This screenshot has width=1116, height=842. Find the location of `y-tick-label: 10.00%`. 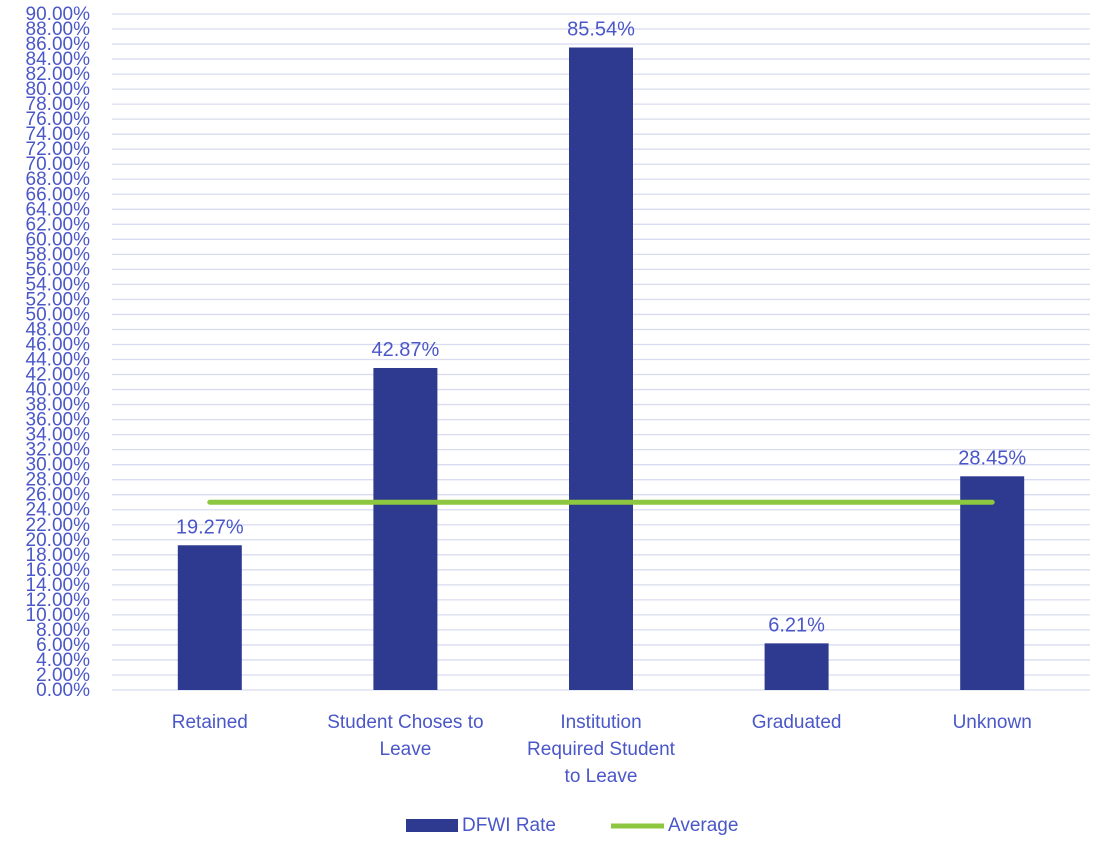

y-tick-label: 10.00% is located at coordinates (58, 615).